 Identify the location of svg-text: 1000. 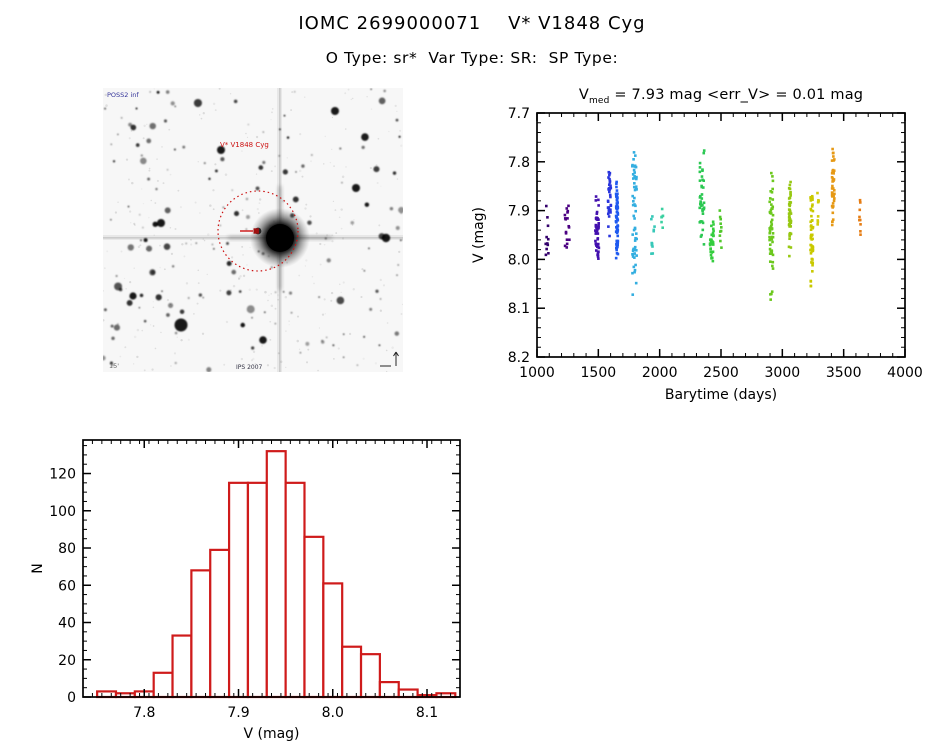
(537, 373).